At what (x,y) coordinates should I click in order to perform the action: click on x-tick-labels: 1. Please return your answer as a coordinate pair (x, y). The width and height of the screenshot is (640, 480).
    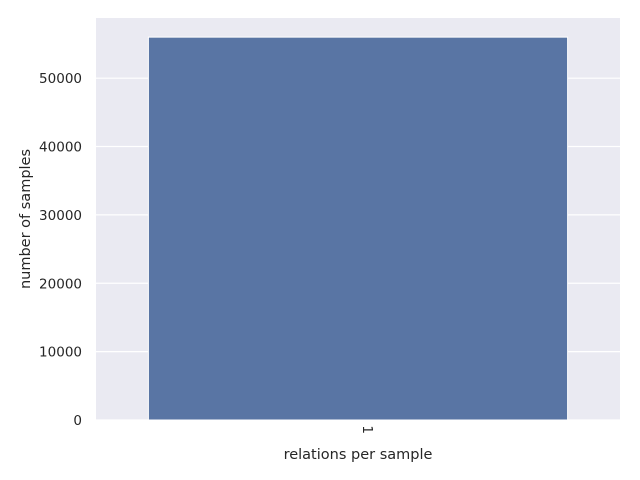
    Looking at the image, I should click on (367, 429).